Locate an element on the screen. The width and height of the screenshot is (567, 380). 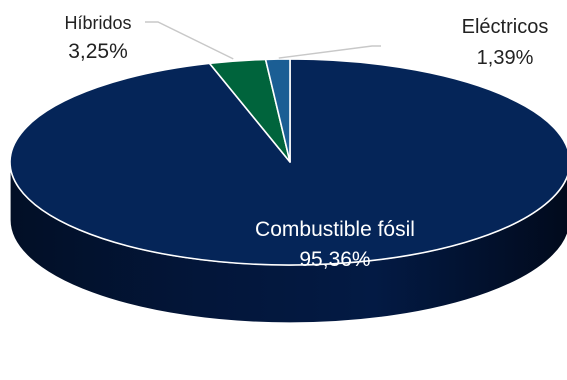
label-electricos: Eléctricos is located at coordinates (505, 27).